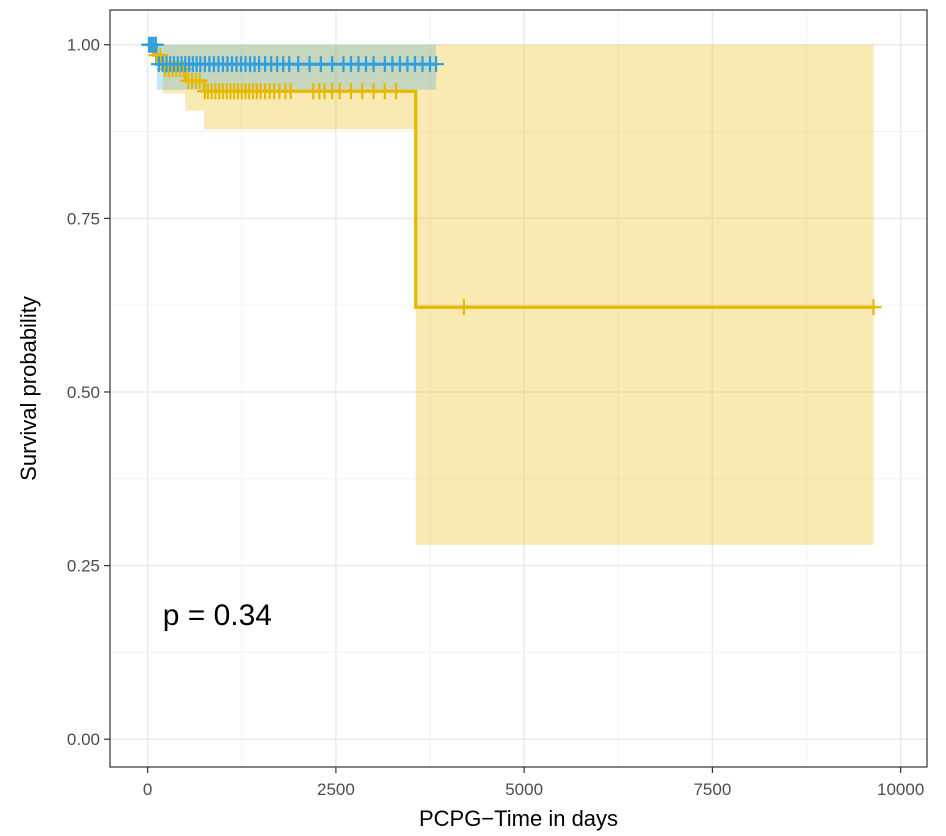  What do you see at coordinates (900, 789) in the screenshot?
I see `x-tick-label: 10000` at bounding box center [900, 789].